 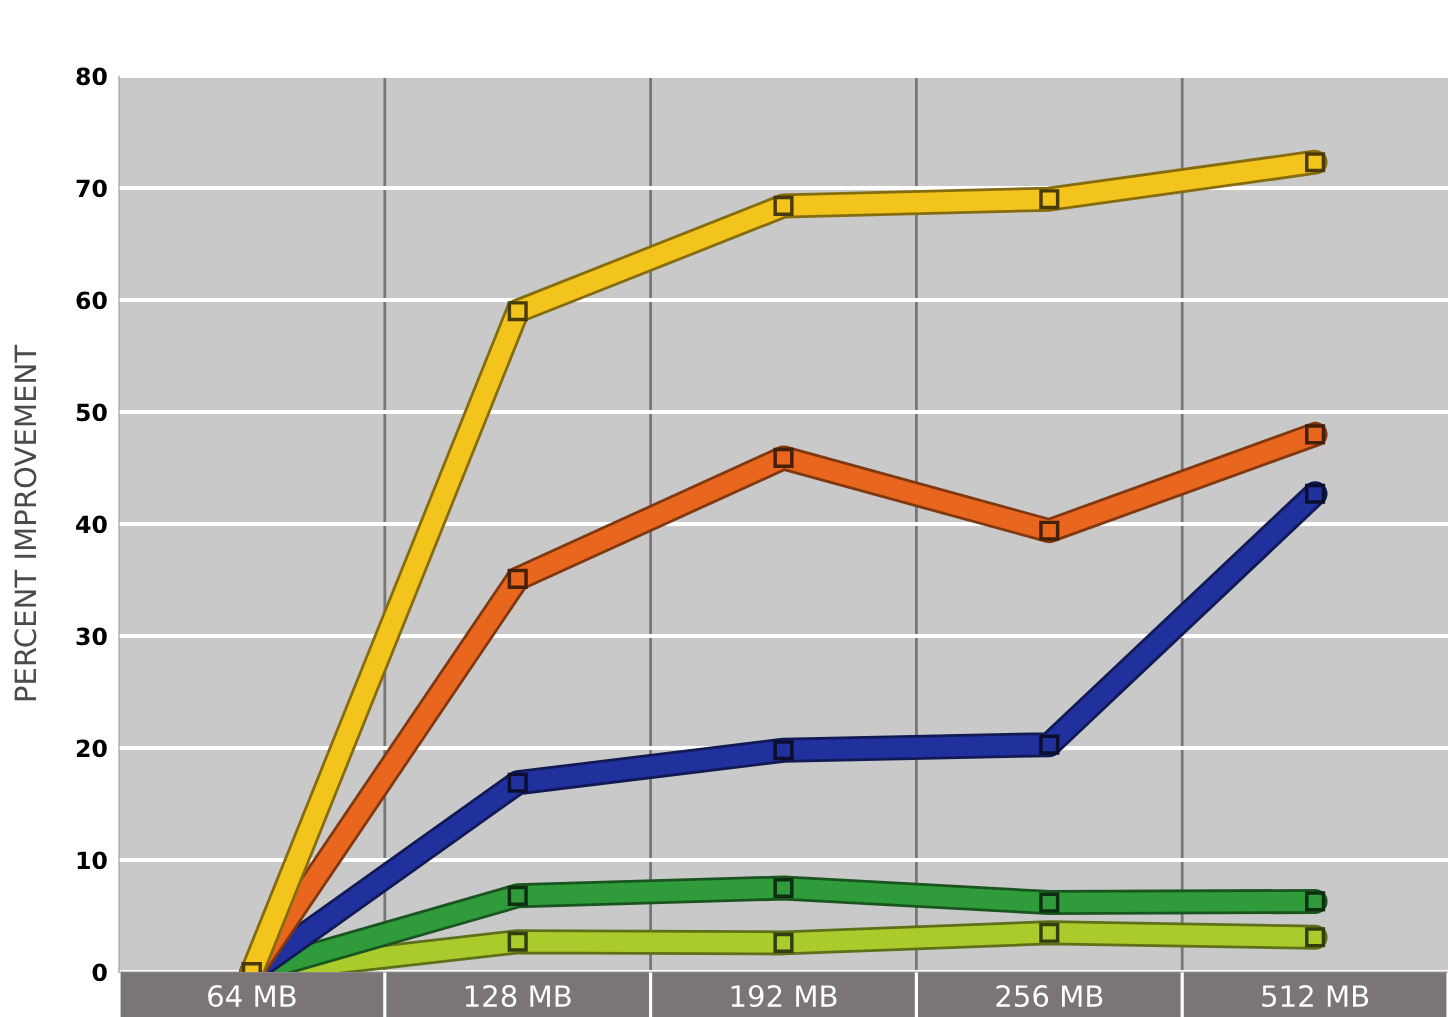 I want to click on y-tick-label: 70, so click(x=91, y=188).